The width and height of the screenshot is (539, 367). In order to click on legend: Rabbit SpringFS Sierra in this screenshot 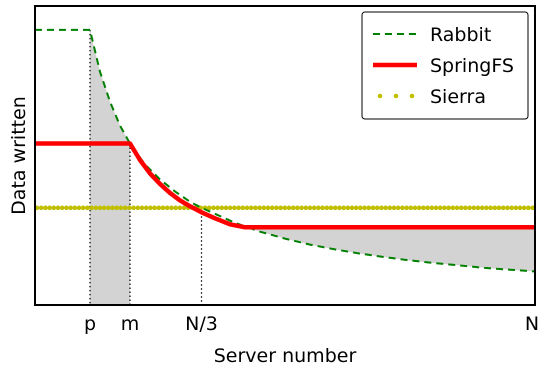, I will do `click(445, 65)`.